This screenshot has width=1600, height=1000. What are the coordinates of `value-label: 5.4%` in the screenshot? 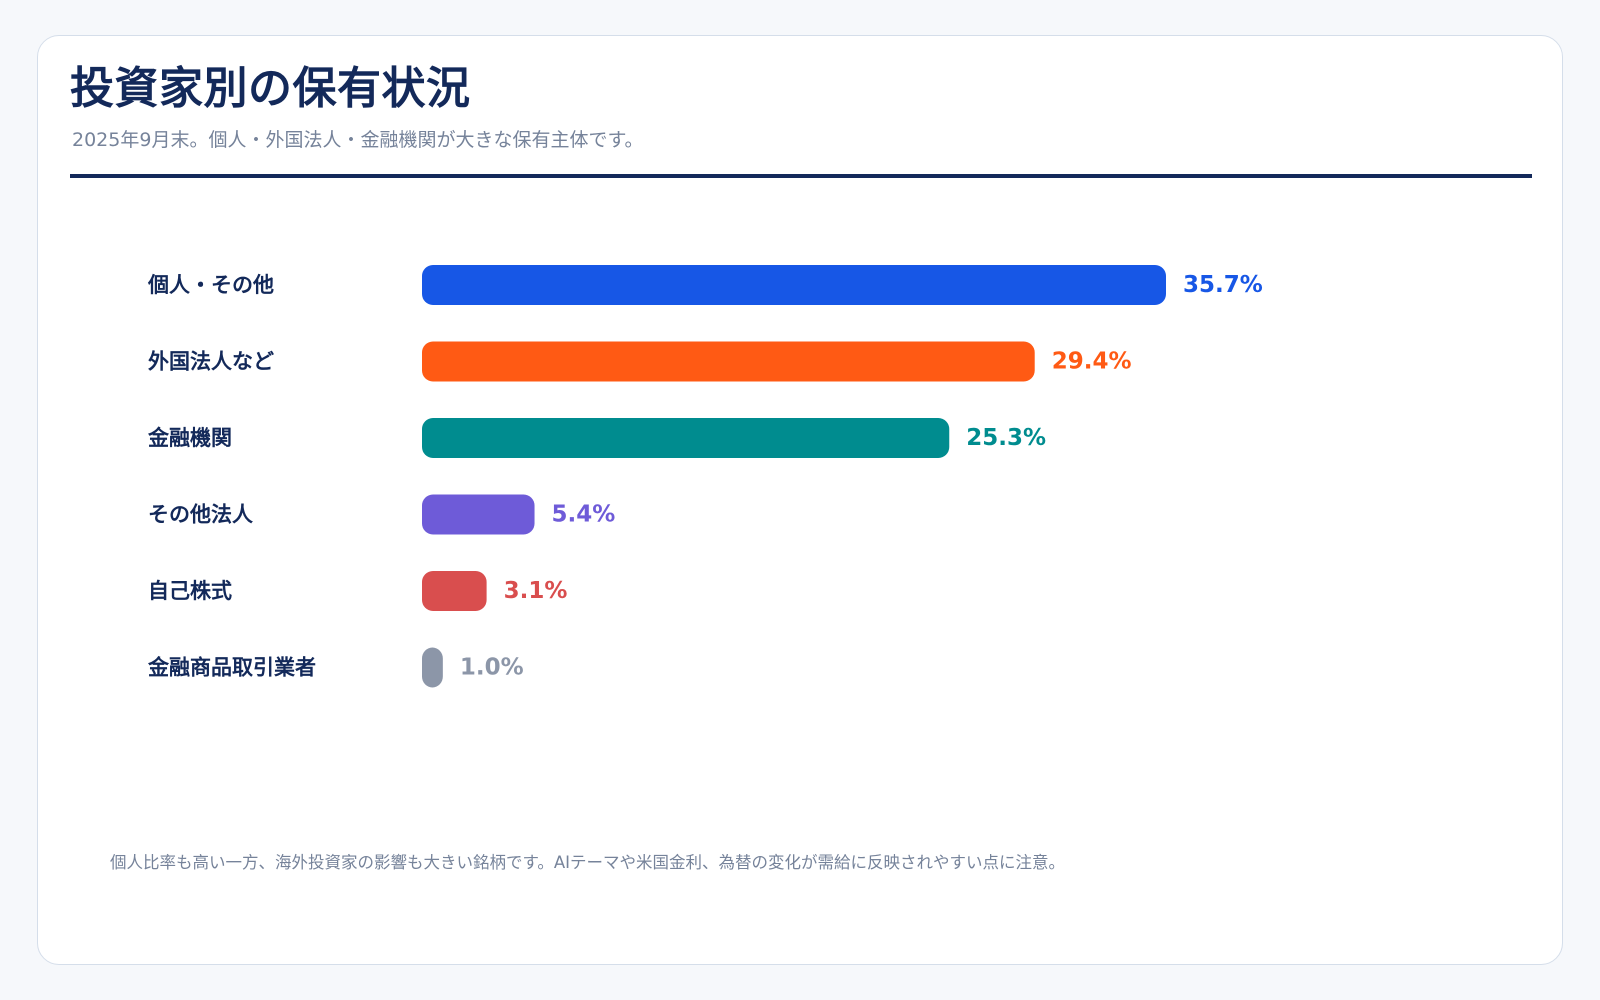 It's located at (584, 515).